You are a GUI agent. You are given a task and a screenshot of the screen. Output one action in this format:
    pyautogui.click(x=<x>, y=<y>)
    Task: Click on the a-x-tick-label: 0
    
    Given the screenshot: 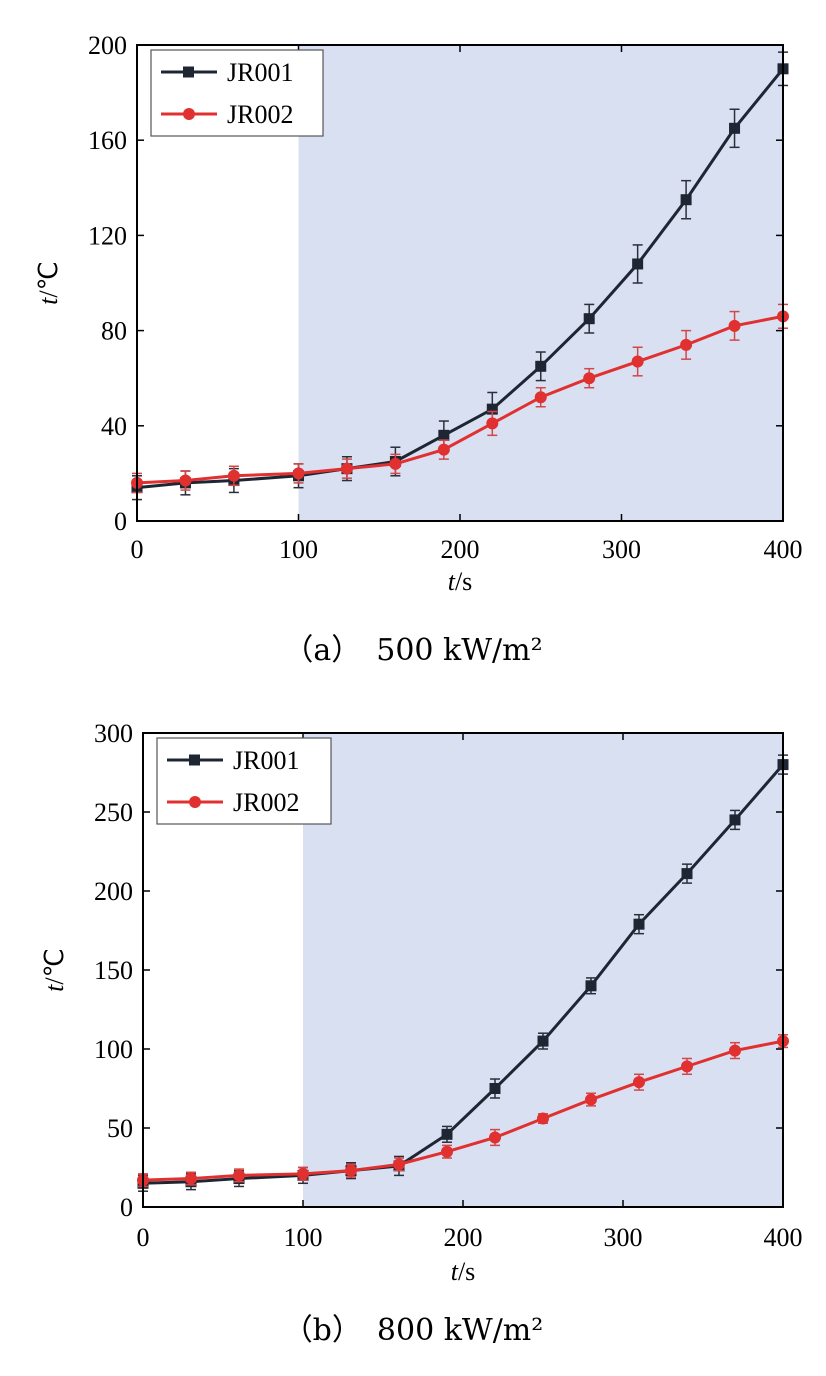 What is the action you would take?
    pyautogui.click(x=137, y=549)
    